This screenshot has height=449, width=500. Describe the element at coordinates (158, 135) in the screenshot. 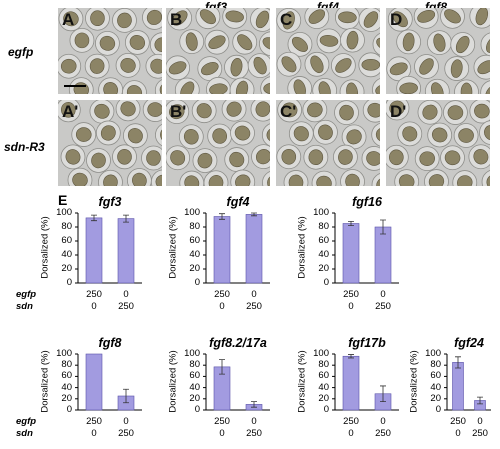

I see `chorion` at that location.